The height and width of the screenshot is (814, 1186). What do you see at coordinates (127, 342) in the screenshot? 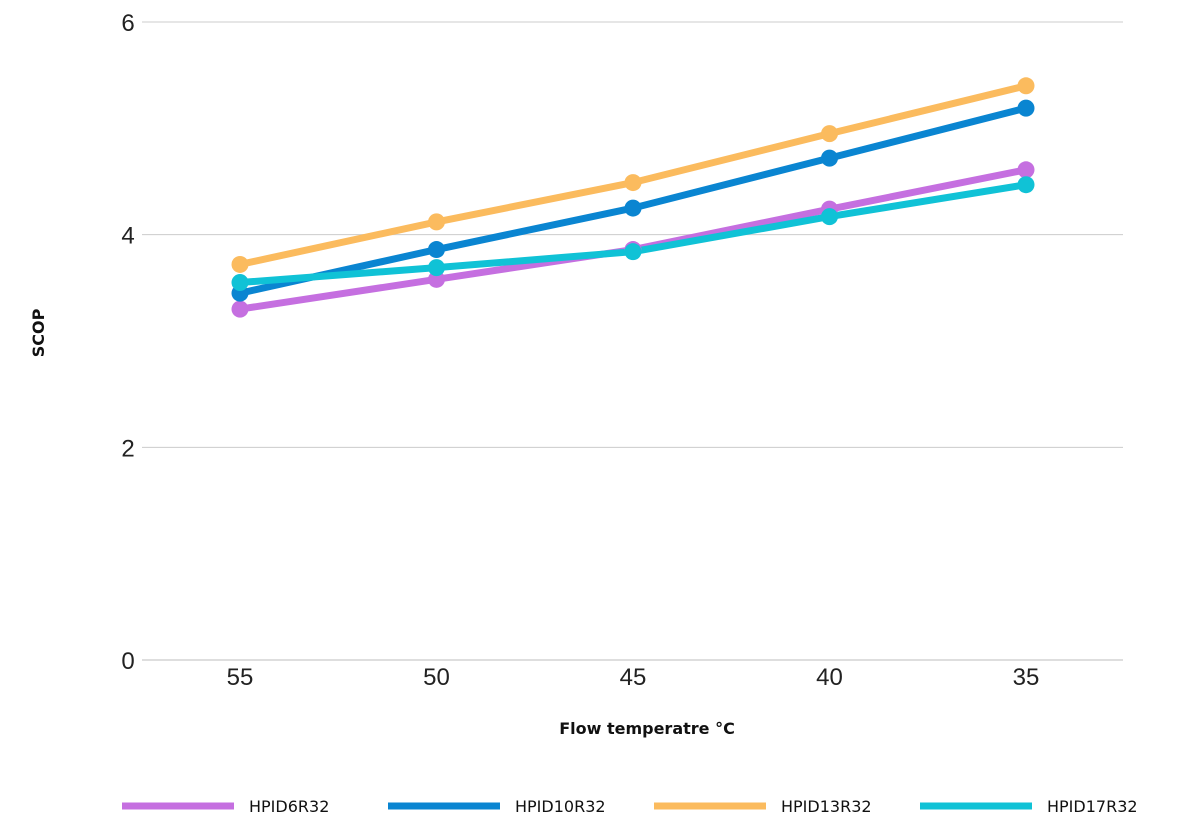
I see `y-axis-ticks: 0 2 4 6` at bounding box center [127, 342].